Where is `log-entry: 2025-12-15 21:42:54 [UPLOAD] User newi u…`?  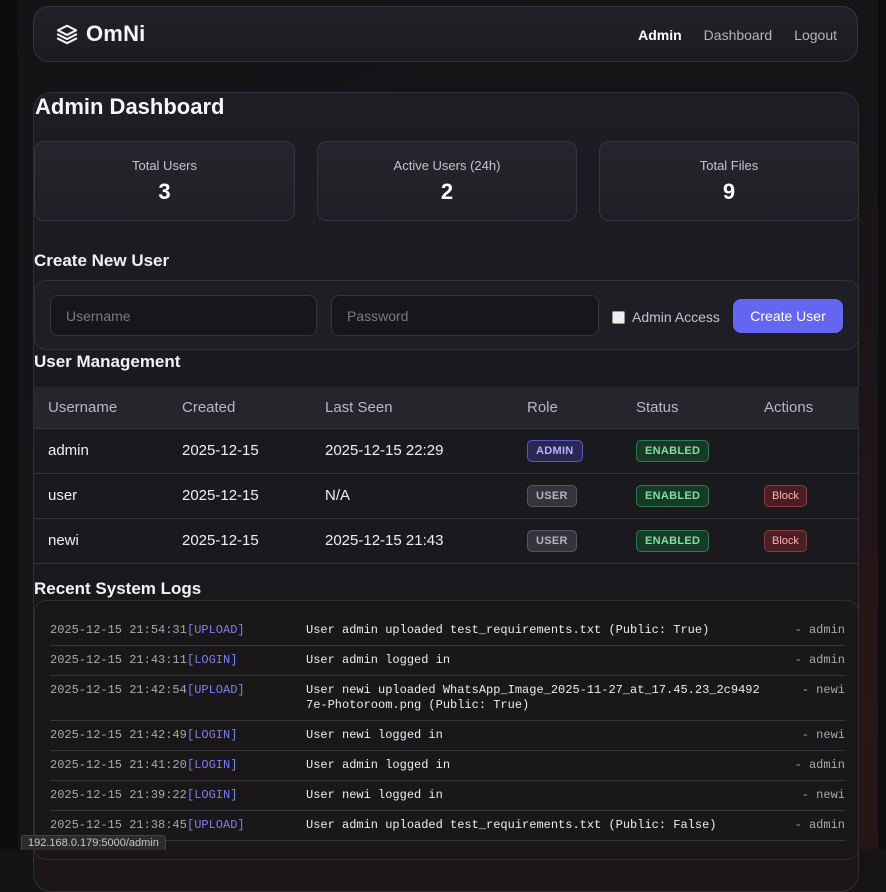 log-entry: 2025-12-15 21:42:54 [UPLOAD] User newi u… is located at coordinates (447, 698).